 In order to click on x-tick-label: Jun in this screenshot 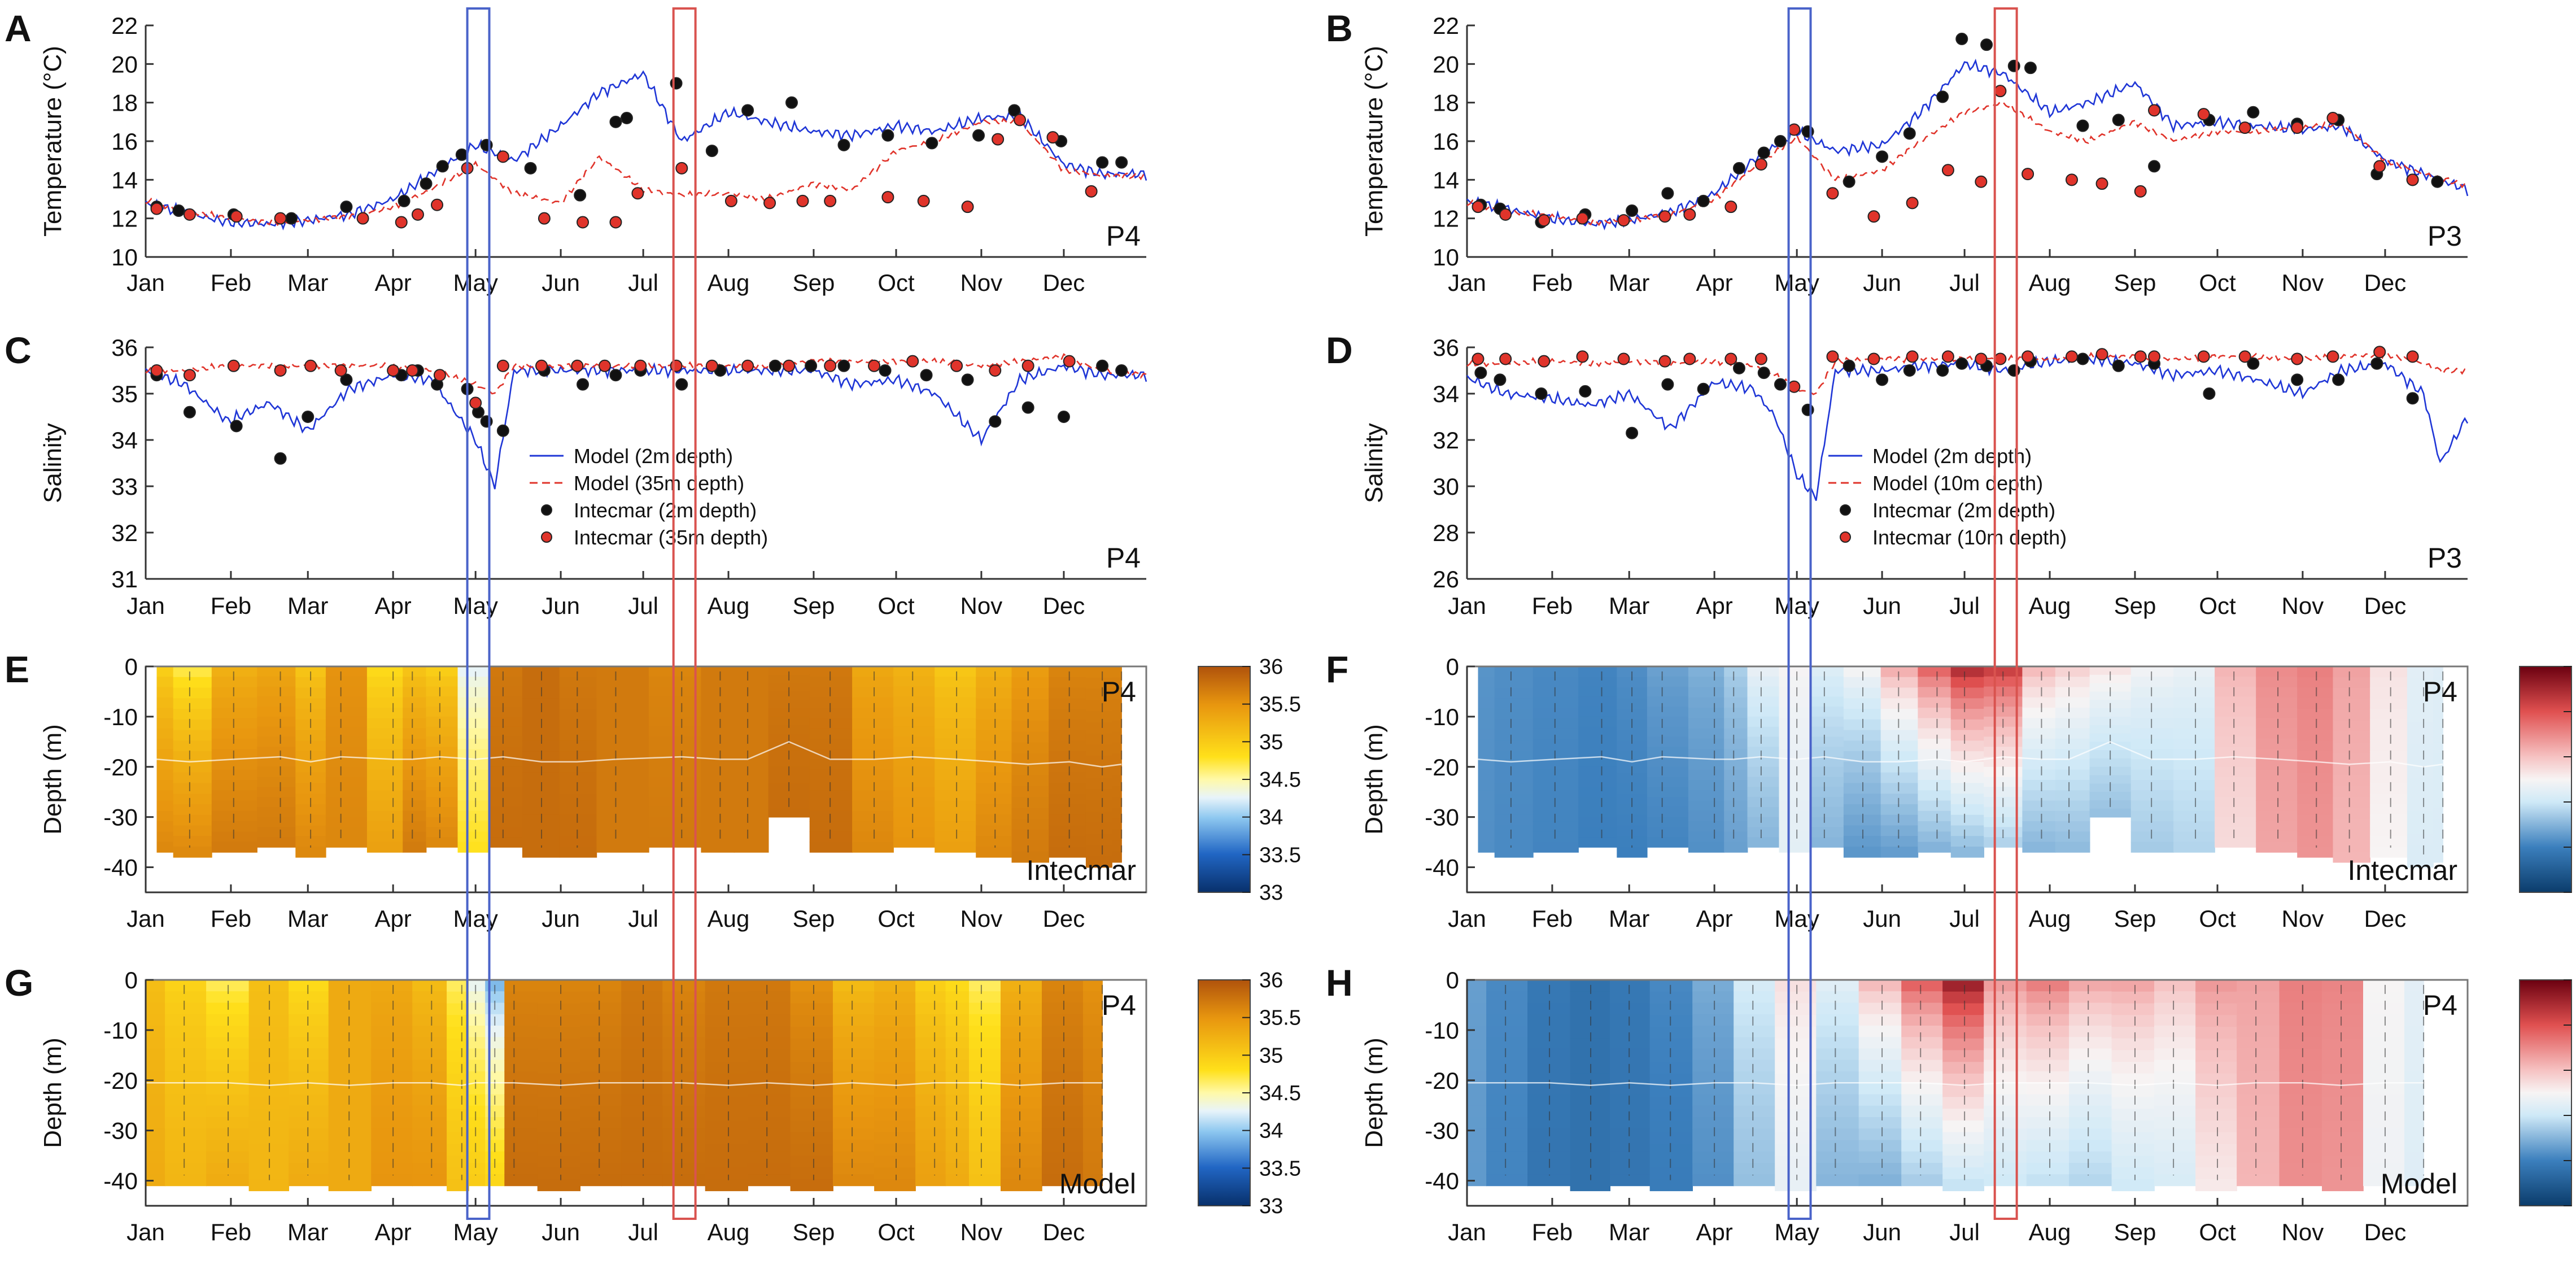, I will do `click(1882, 919)`.